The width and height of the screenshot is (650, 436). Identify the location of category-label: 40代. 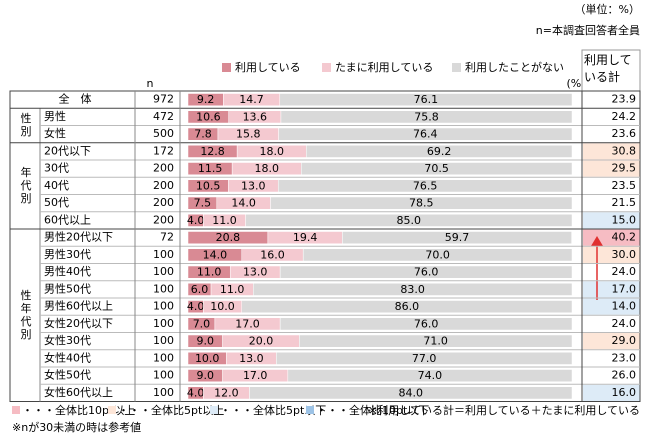
(56, 185).